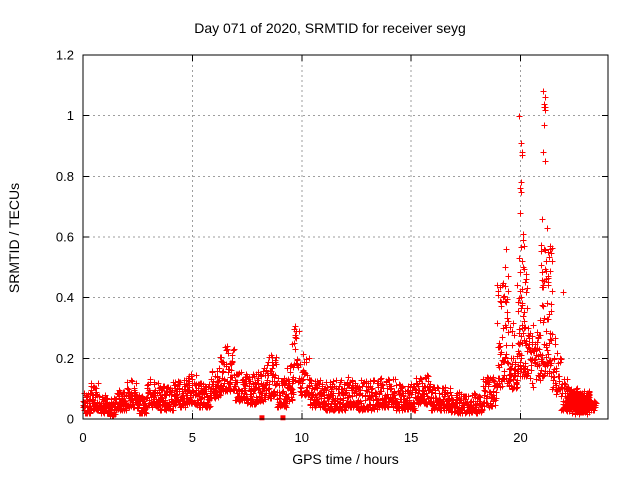 This screenshot has width=640, height=480. What do you see at coordinates (70, 115) in the screenshot?
I see `y-tick-label: 1` at bounding box center [70, 115].